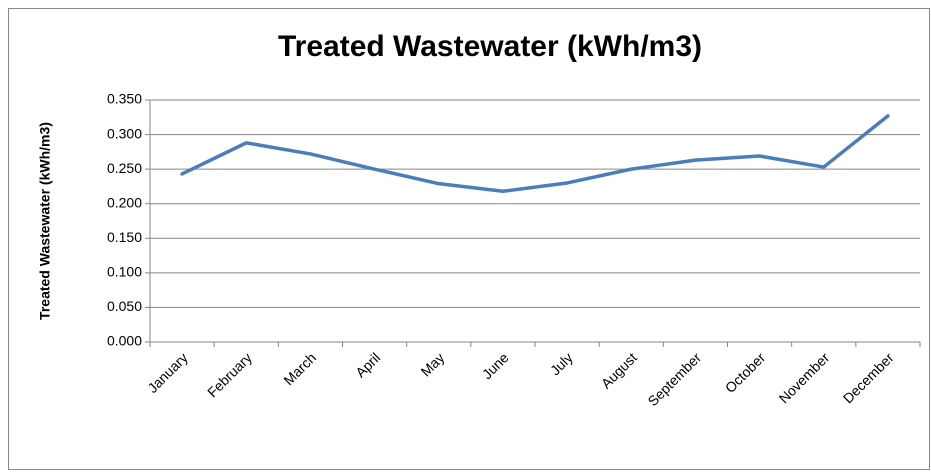  What do you see at coordinates (535, 154) in the screenshot?
I see `series-line` at bounding box center [535, 154].